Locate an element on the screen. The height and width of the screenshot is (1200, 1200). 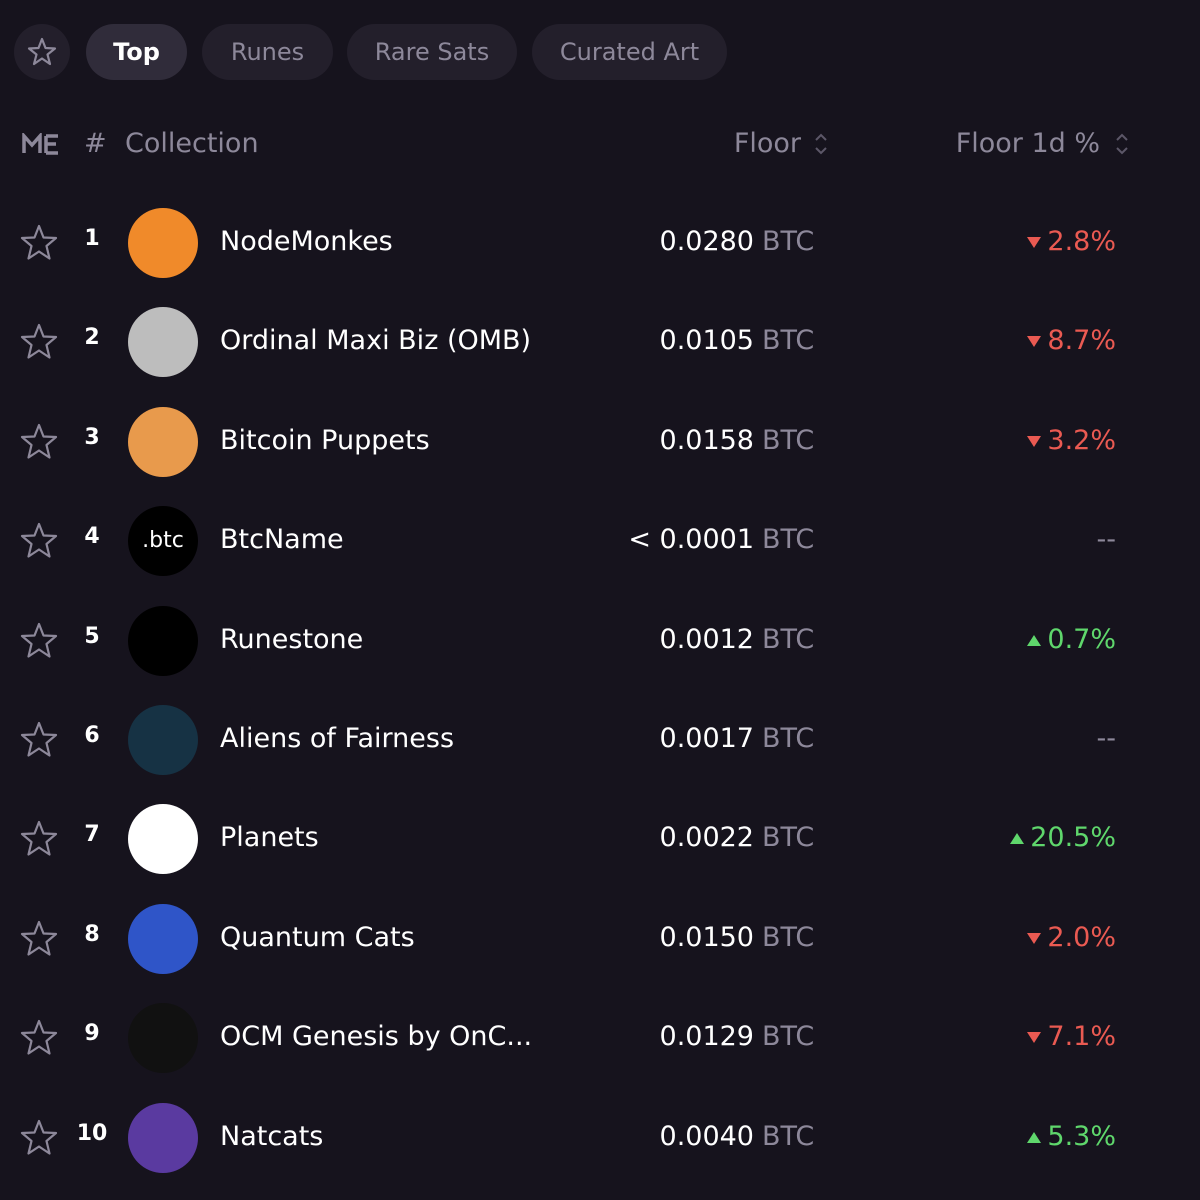
change-value: 3.2% is located at coordinates (1081, 440).